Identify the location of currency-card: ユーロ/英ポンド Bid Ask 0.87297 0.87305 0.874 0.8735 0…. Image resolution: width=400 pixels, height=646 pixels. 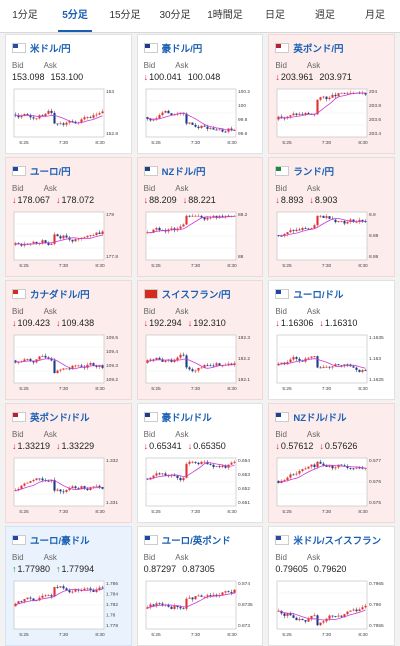
(200, 586).